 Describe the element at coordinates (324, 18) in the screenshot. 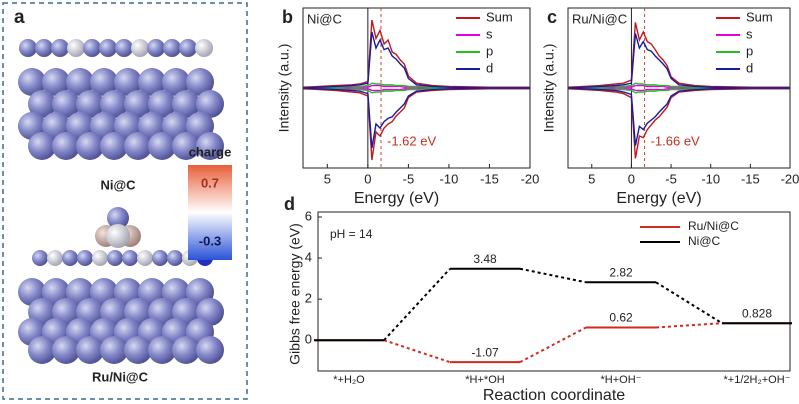

I see `plot-tag: Ni@C` at that location.